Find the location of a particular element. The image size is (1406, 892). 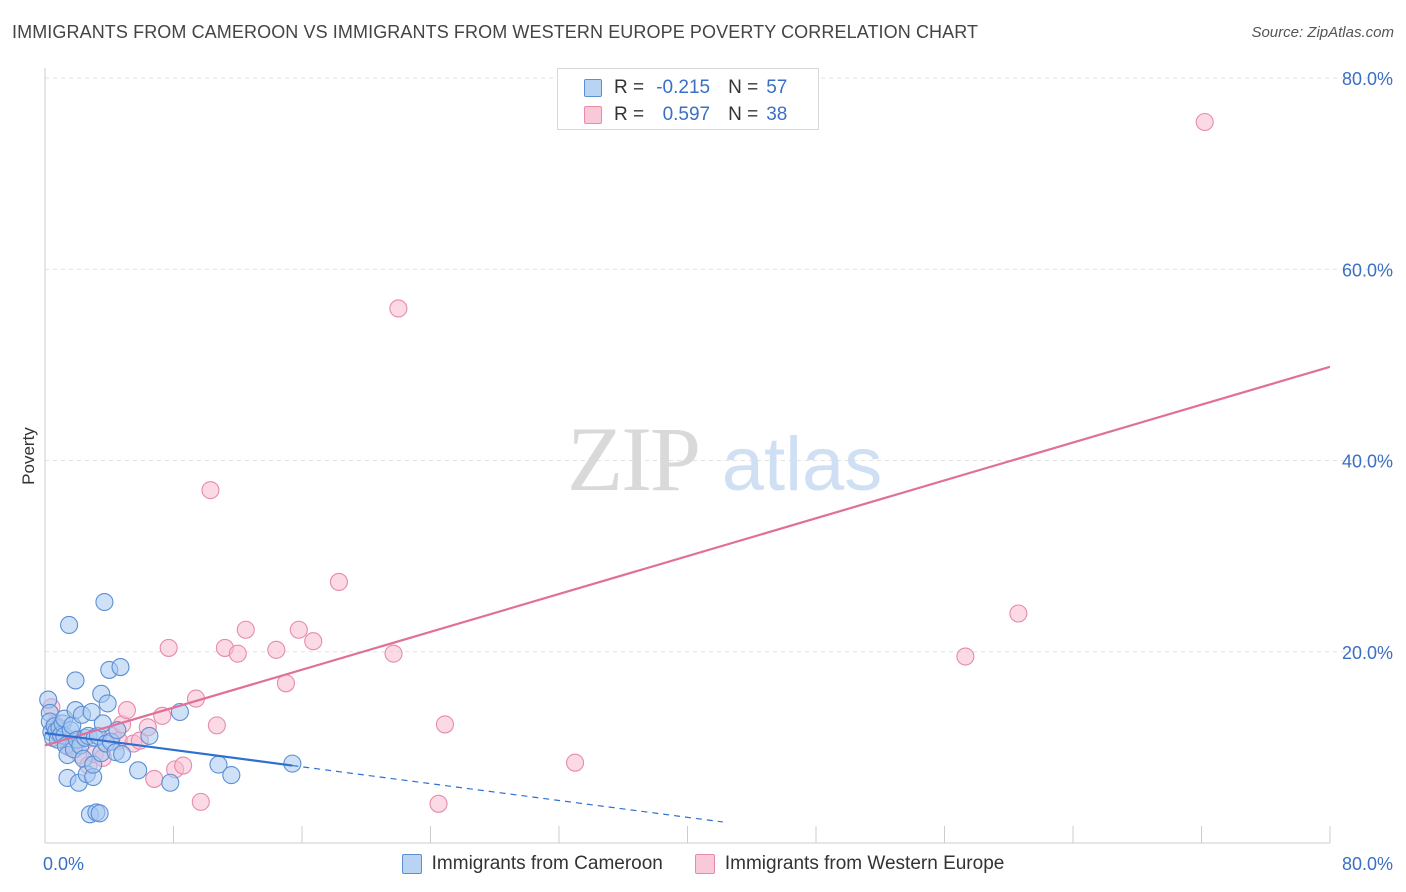

legend-row-cameroon: R = -0.215 N = 57 is located at coordinates (685, 88).